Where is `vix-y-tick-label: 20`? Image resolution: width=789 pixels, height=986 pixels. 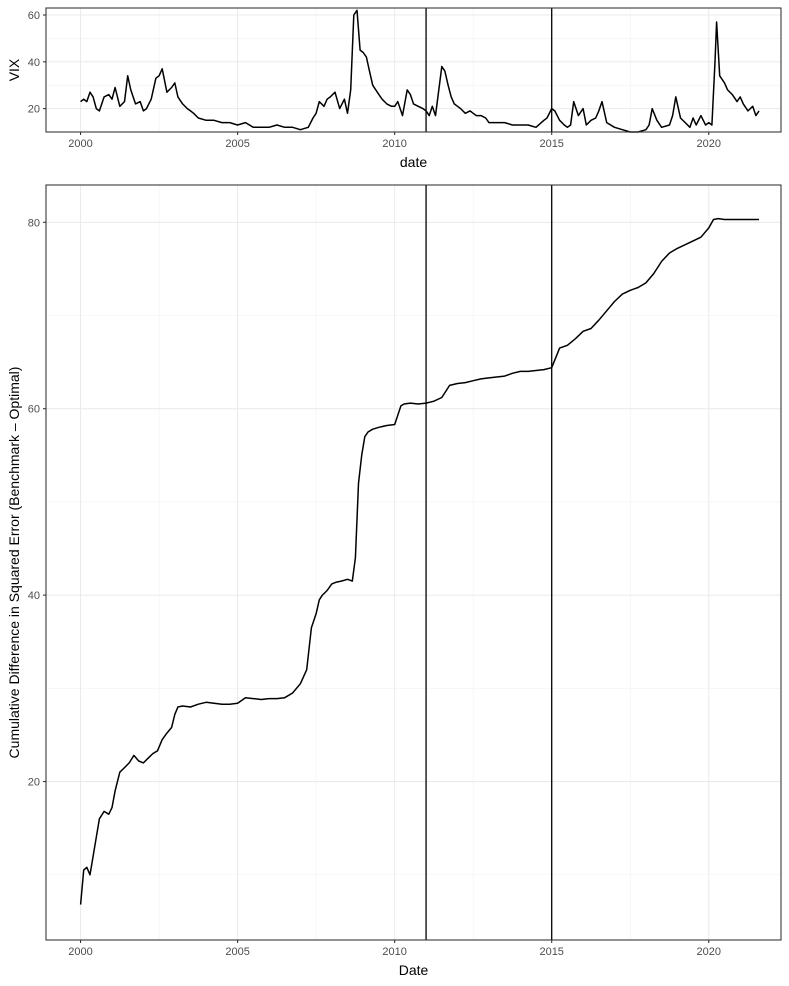 vix-y-tick-label: 20 is located at coordinates (34, 110).